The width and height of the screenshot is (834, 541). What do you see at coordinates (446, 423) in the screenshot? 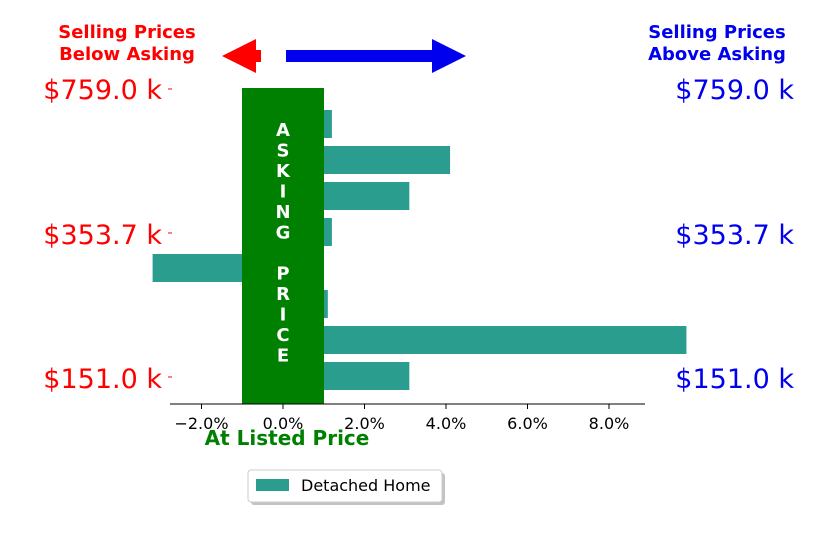
I see `x-tick-label-3: 4.0%` at bounding box center [446, 423].